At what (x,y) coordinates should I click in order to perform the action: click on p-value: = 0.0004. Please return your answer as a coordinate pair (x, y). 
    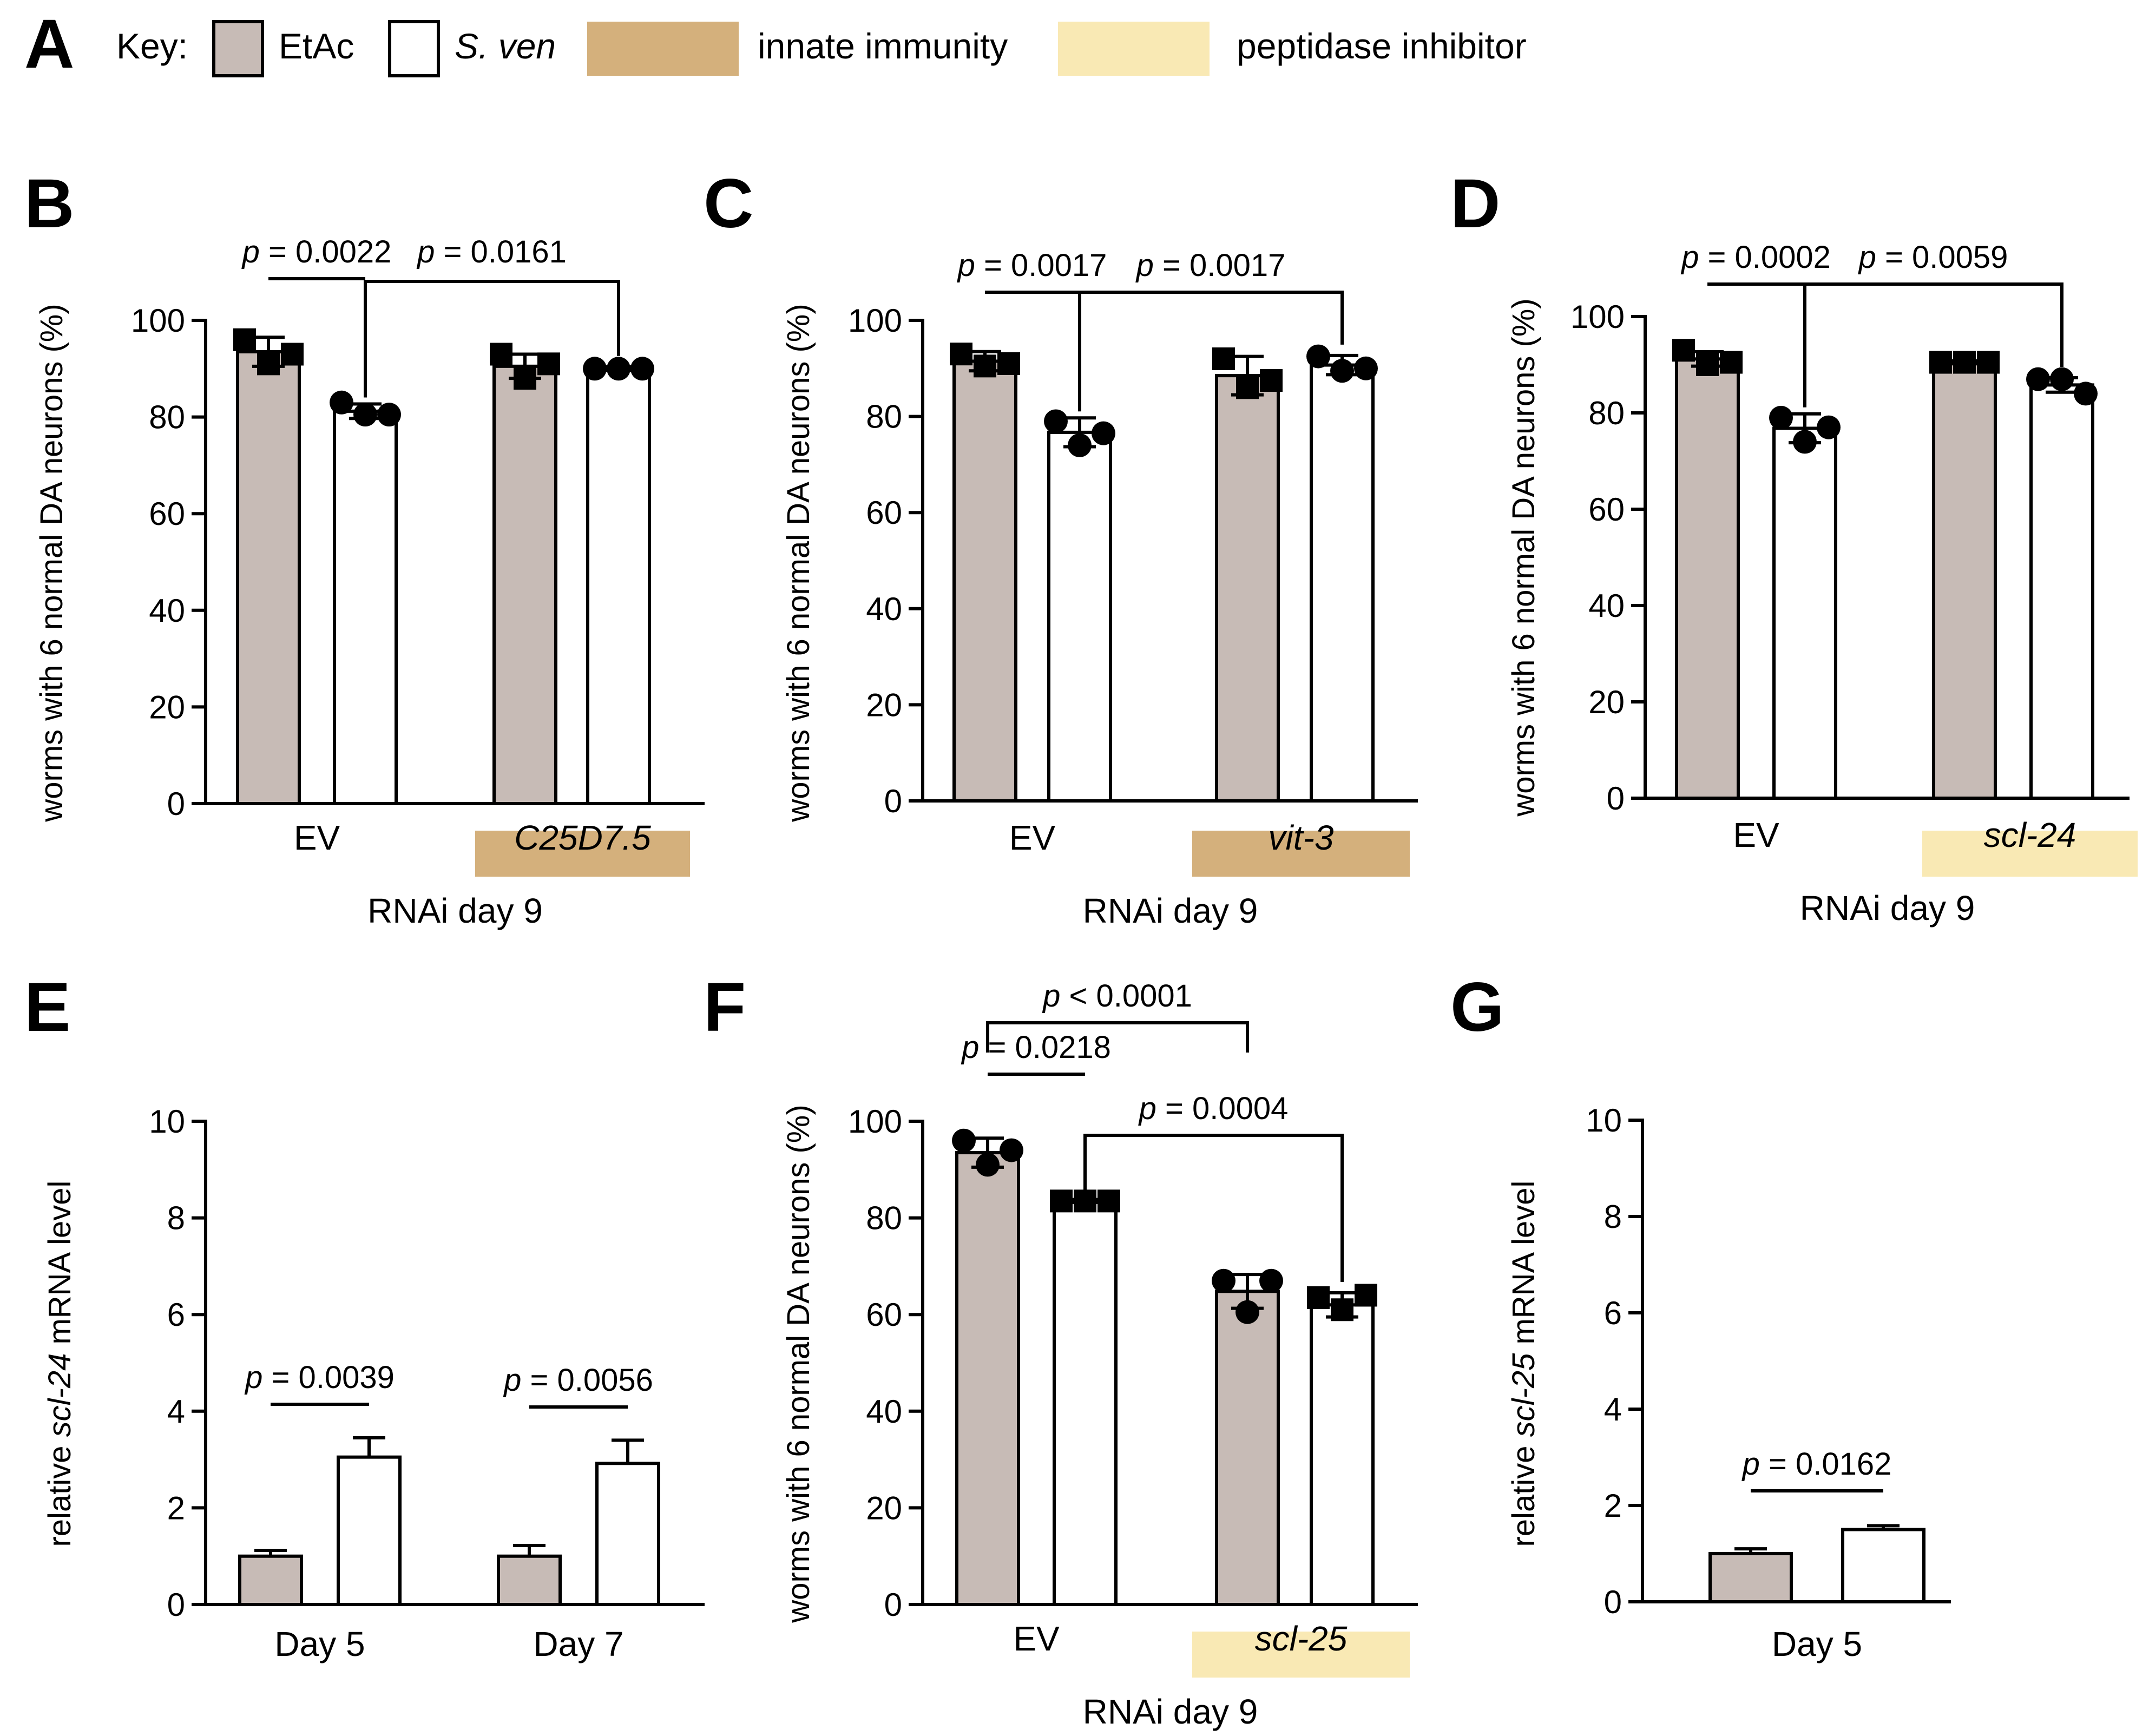
    Looking at the image, I should click on (1222, 1108).